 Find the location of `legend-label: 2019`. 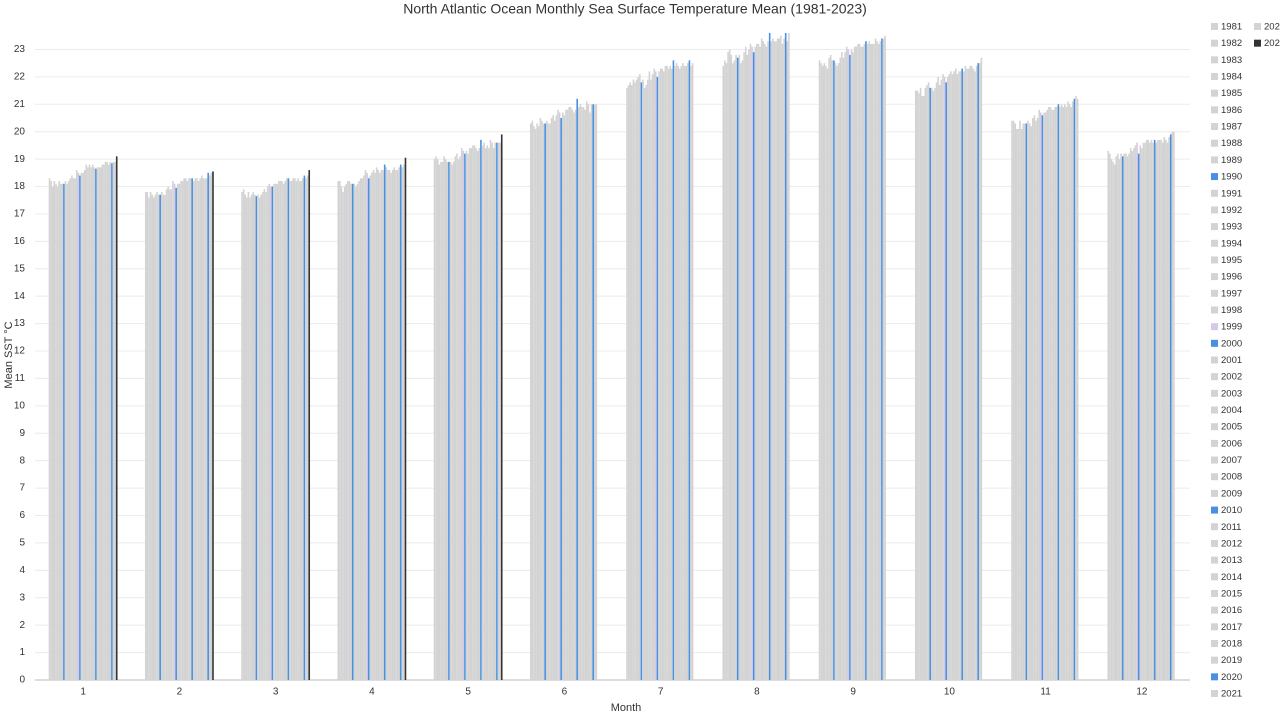

legend-label: 2019 is located at coordinates (1231, 660).